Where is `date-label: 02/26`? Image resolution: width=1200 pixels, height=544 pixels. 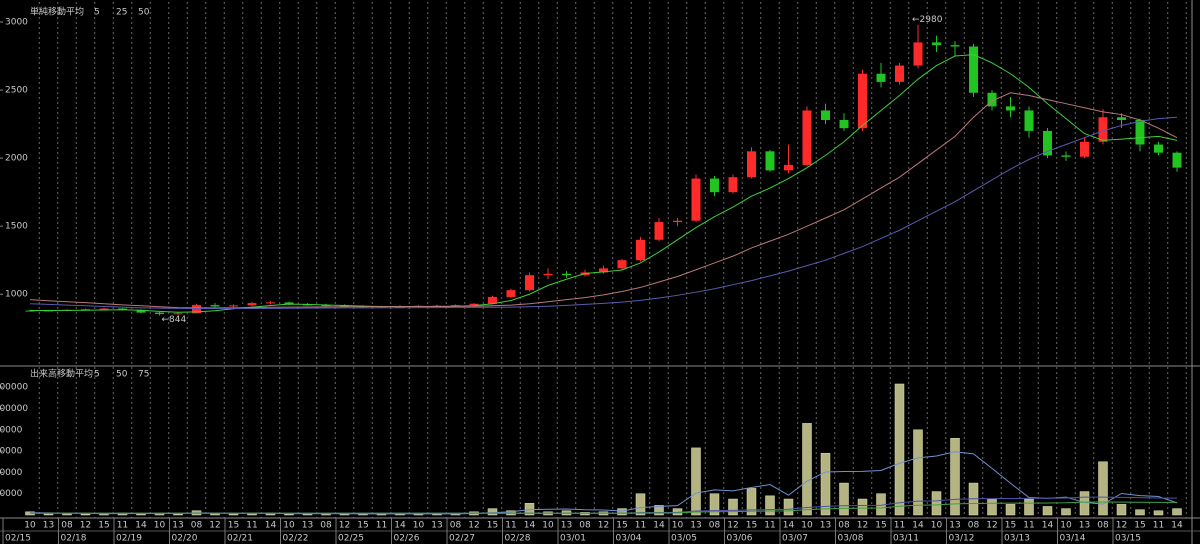 date-label: 02/26 is located at coordinates (407, 539).